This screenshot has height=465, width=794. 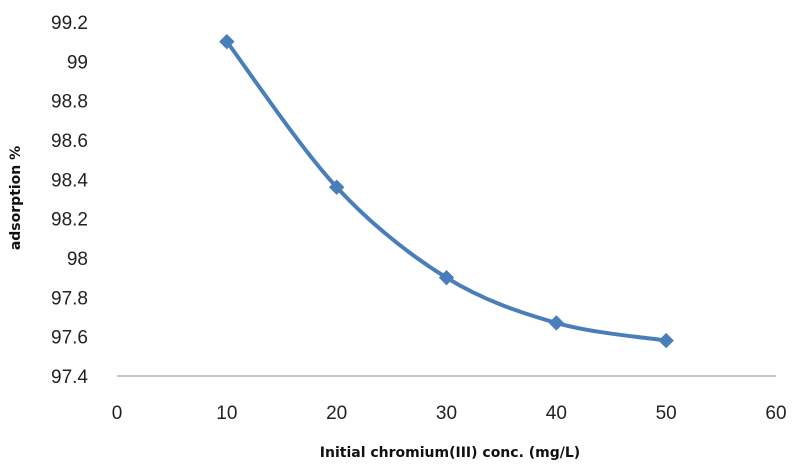 I want to click on x-tick-label: 0, so click(x=117, y=413).